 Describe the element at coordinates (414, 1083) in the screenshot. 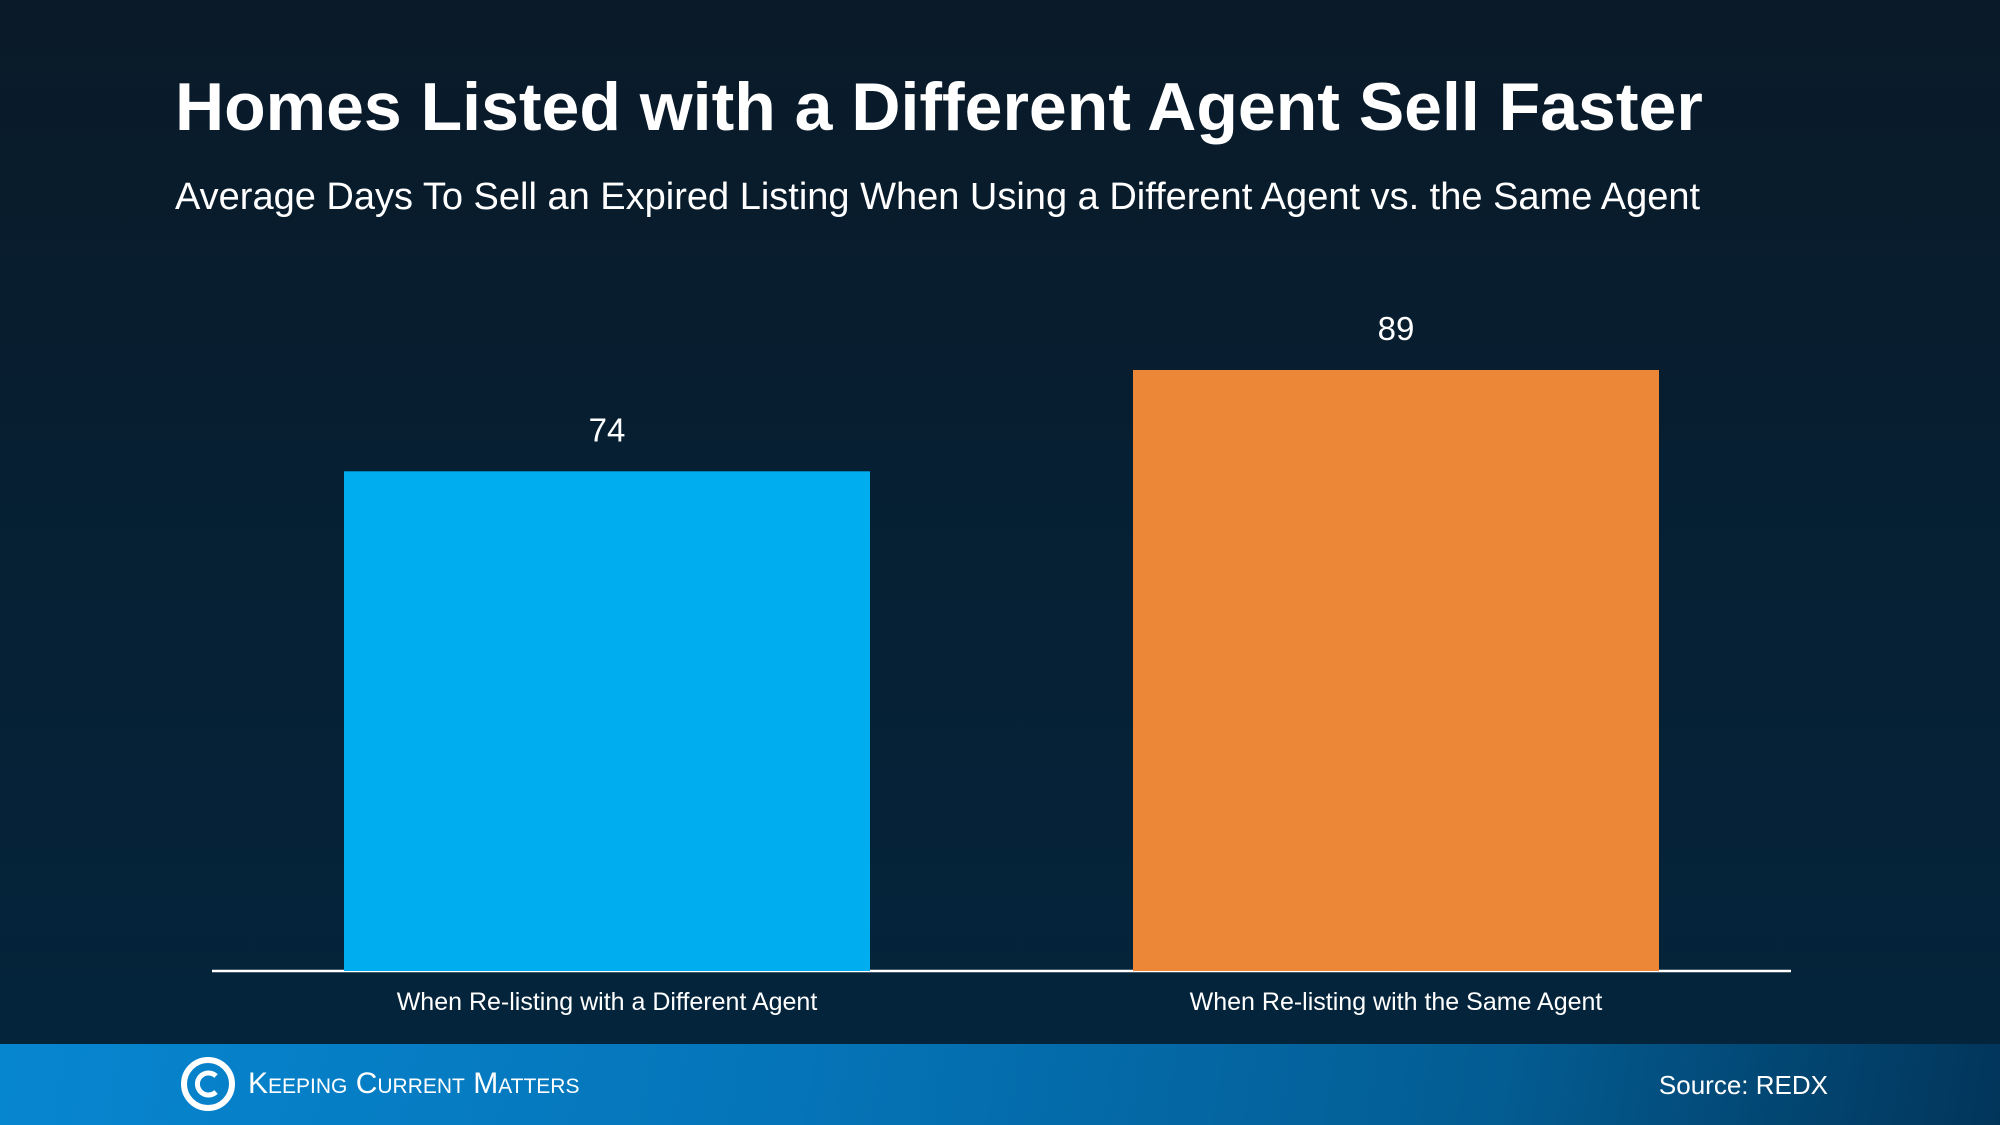

I see `logo-text: Keeping Current Matters` at that location.